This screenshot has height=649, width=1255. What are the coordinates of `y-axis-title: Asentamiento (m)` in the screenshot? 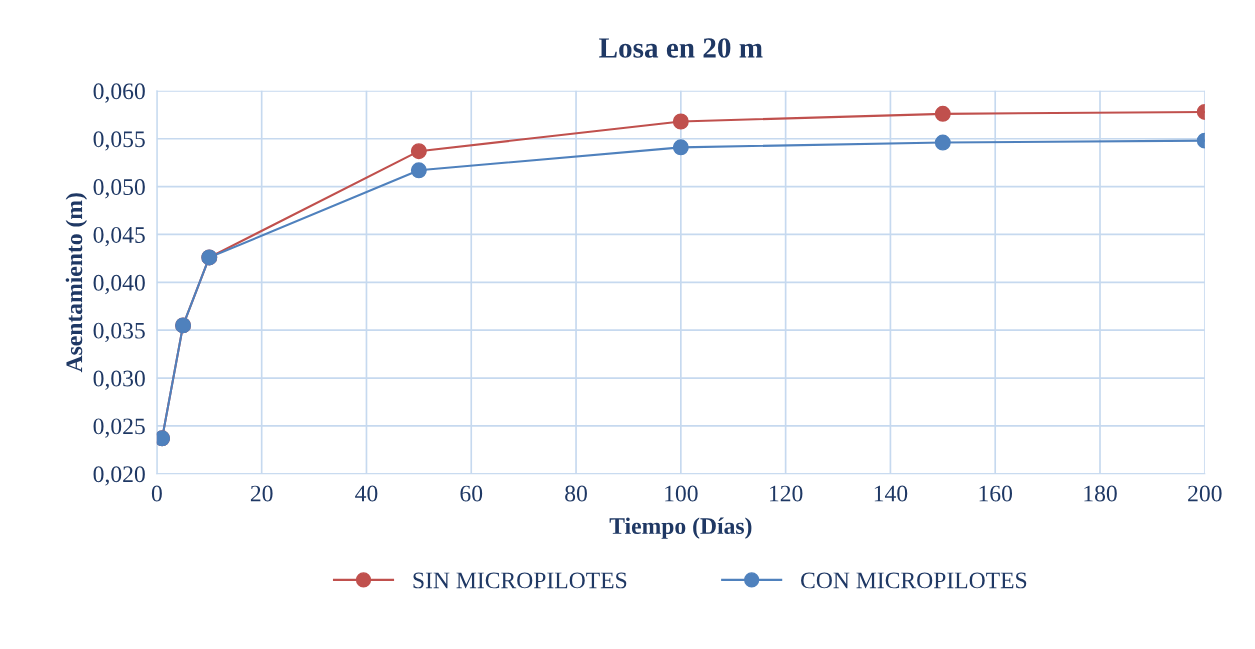 It's located at (76, 283).